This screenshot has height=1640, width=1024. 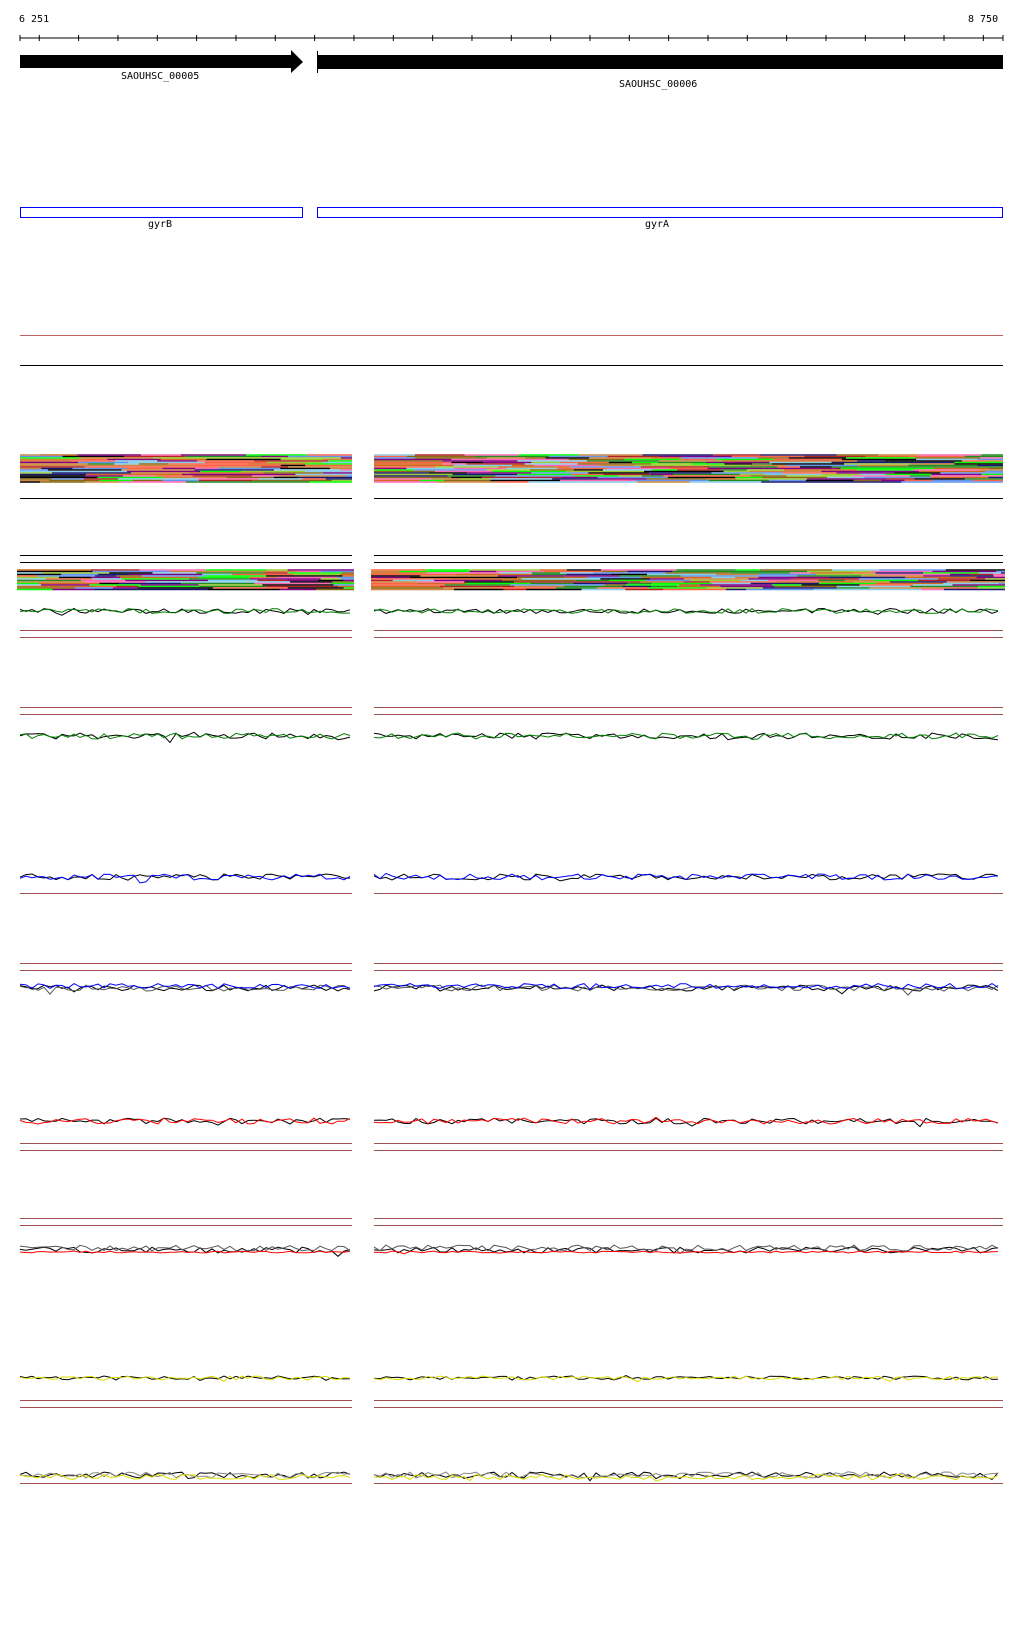 What do you see at coordinates (160, 76) in the screenshot?
I see `gene-label-1: SAOUHSC_00005` at bounding box center [160, 76].